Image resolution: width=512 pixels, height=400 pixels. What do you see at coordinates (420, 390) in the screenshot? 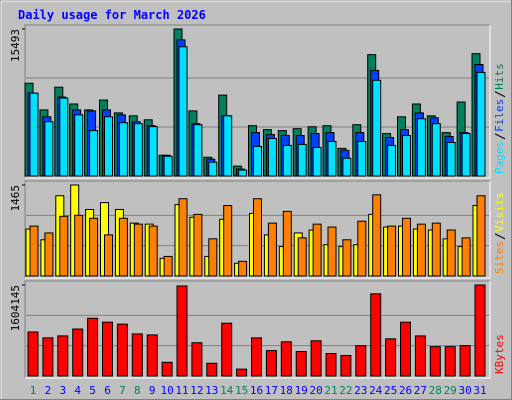
I see `x-tick-label: 27` at bounding box center [420, 390].